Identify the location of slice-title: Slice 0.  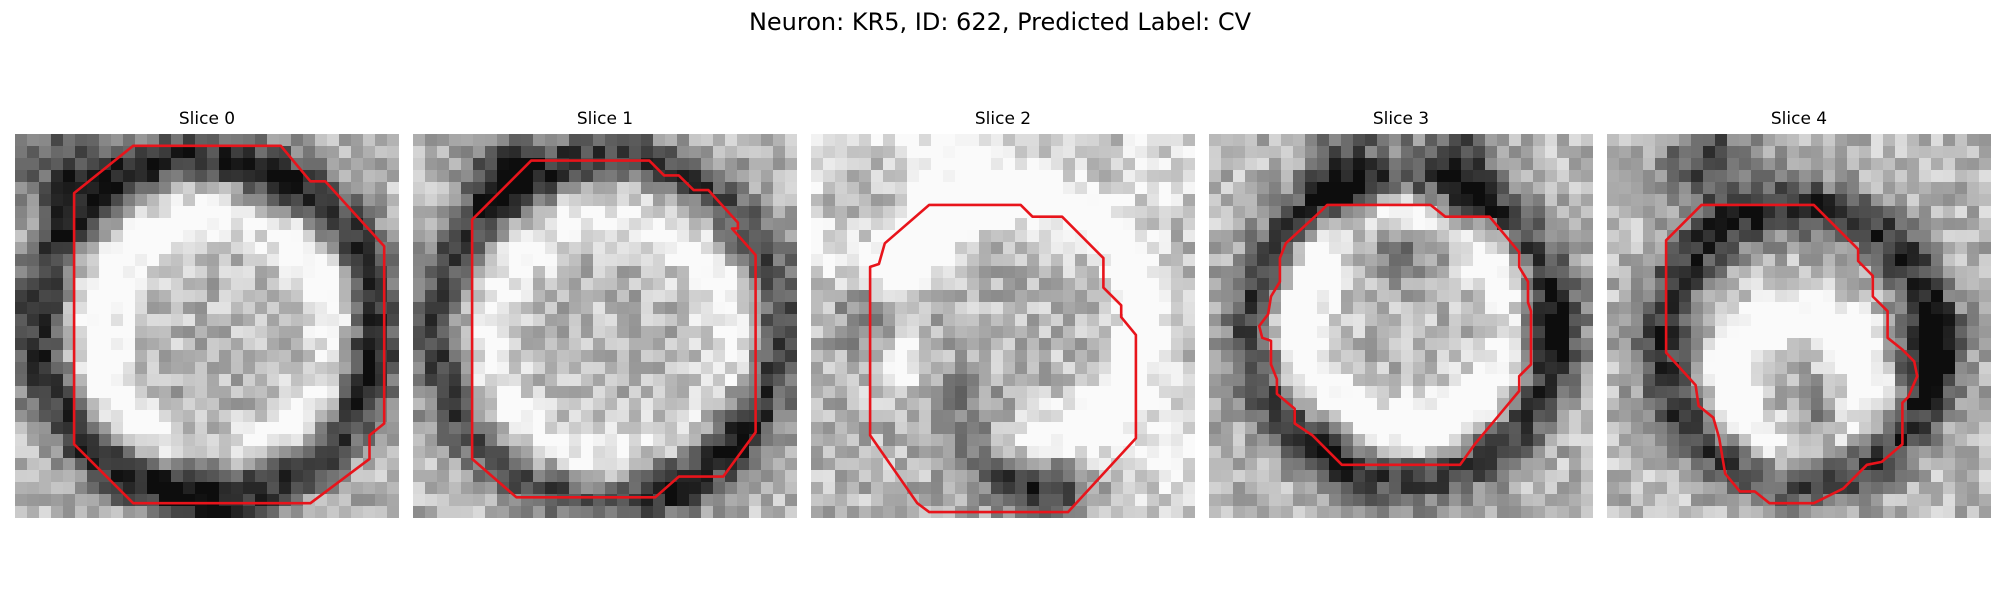
(207, 119).